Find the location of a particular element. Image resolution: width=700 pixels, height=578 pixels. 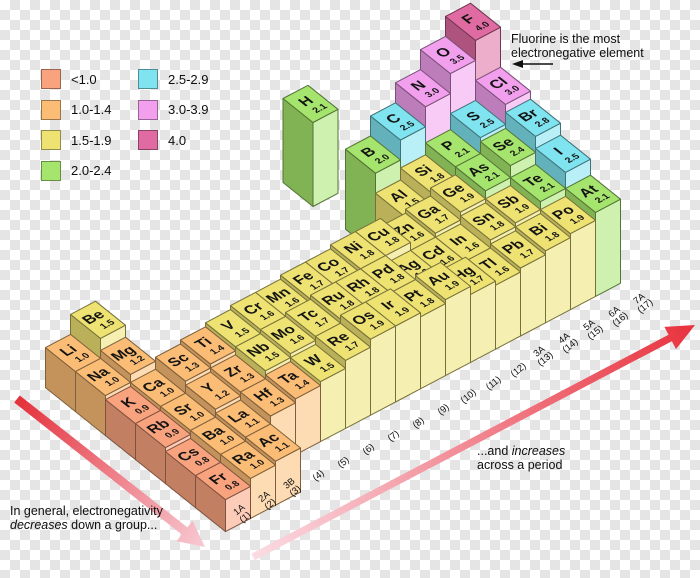

legend-label: 2.0-2.4 is located at coordinates (91, 170).